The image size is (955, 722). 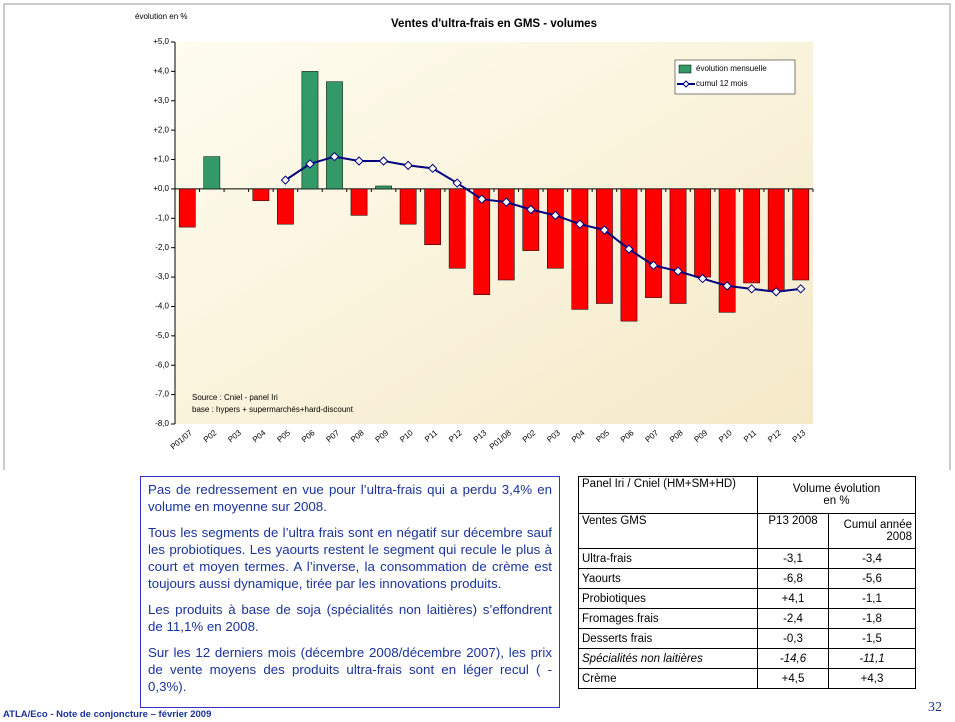 I want to click on y-tick-label: +5,0, so click(x=161, y=41).